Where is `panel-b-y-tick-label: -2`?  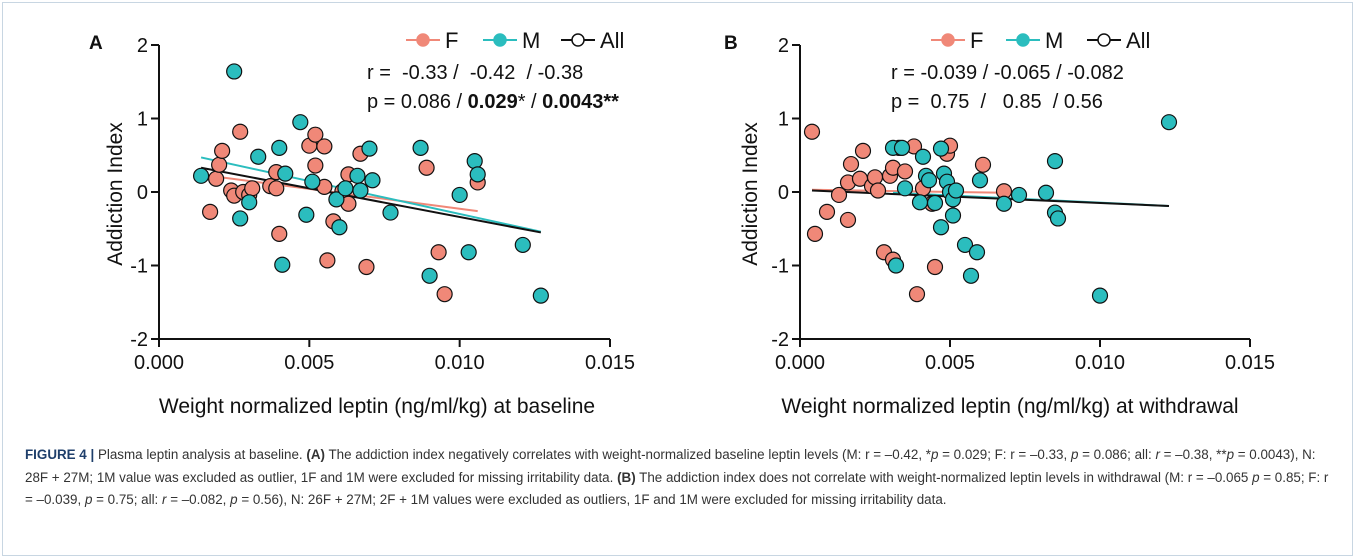 panel-b-y-tick-label: -2 is located at coordinates (780, 340).